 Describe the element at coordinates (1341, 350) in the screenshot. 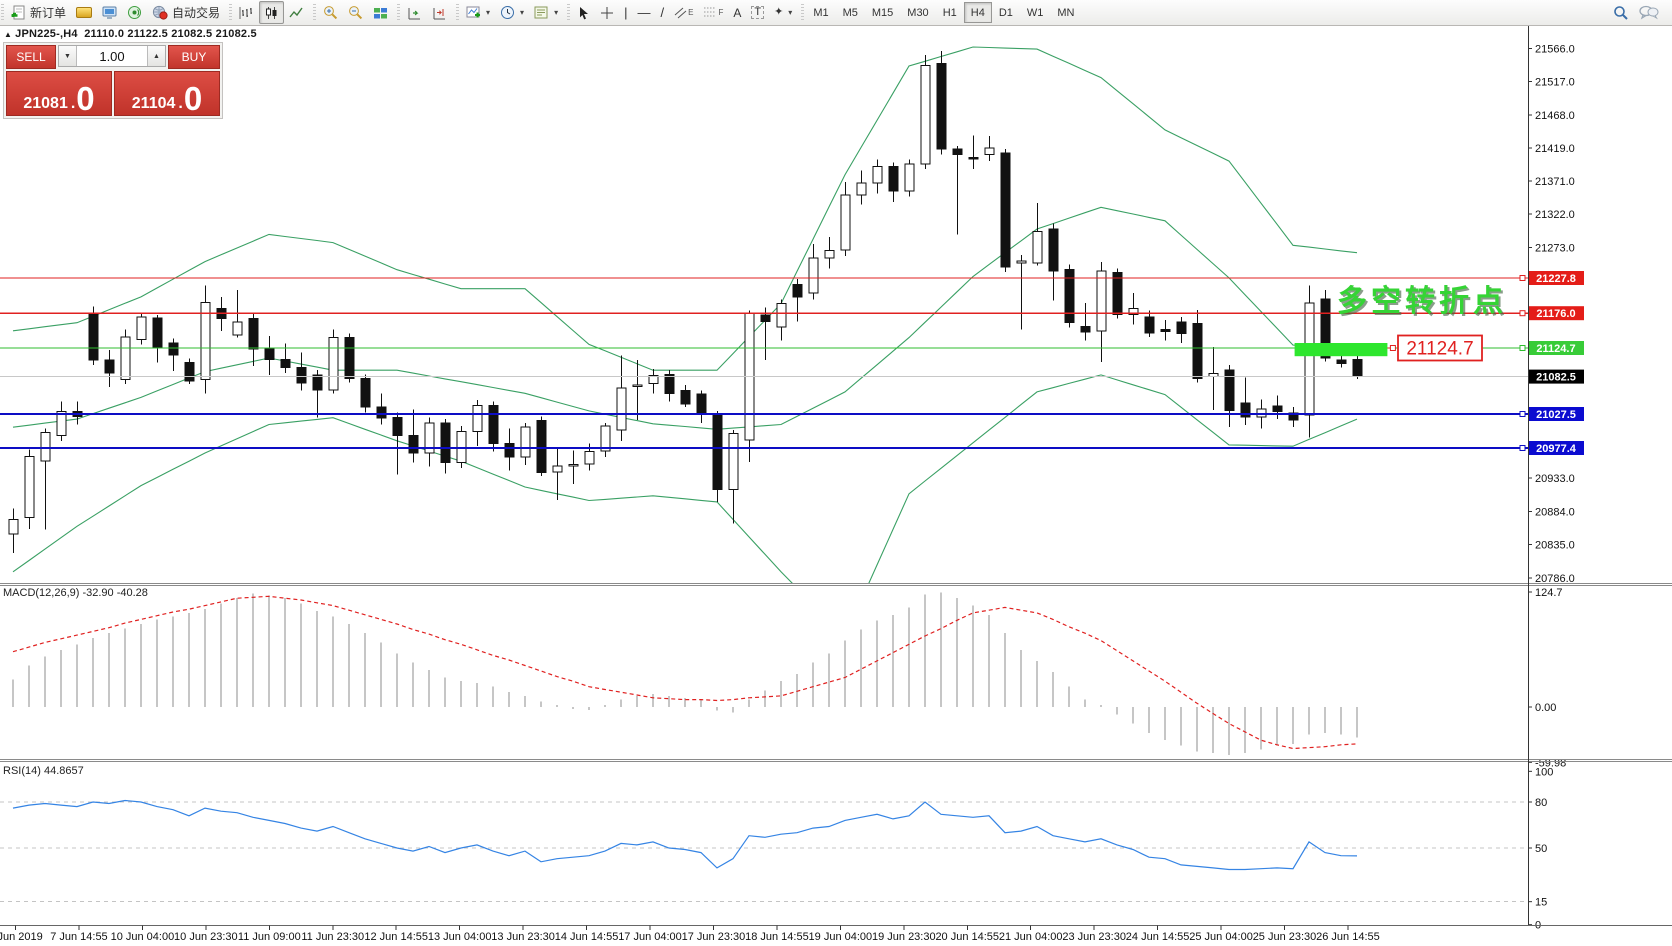

I see `turning-point-highlight-rect` at that location.